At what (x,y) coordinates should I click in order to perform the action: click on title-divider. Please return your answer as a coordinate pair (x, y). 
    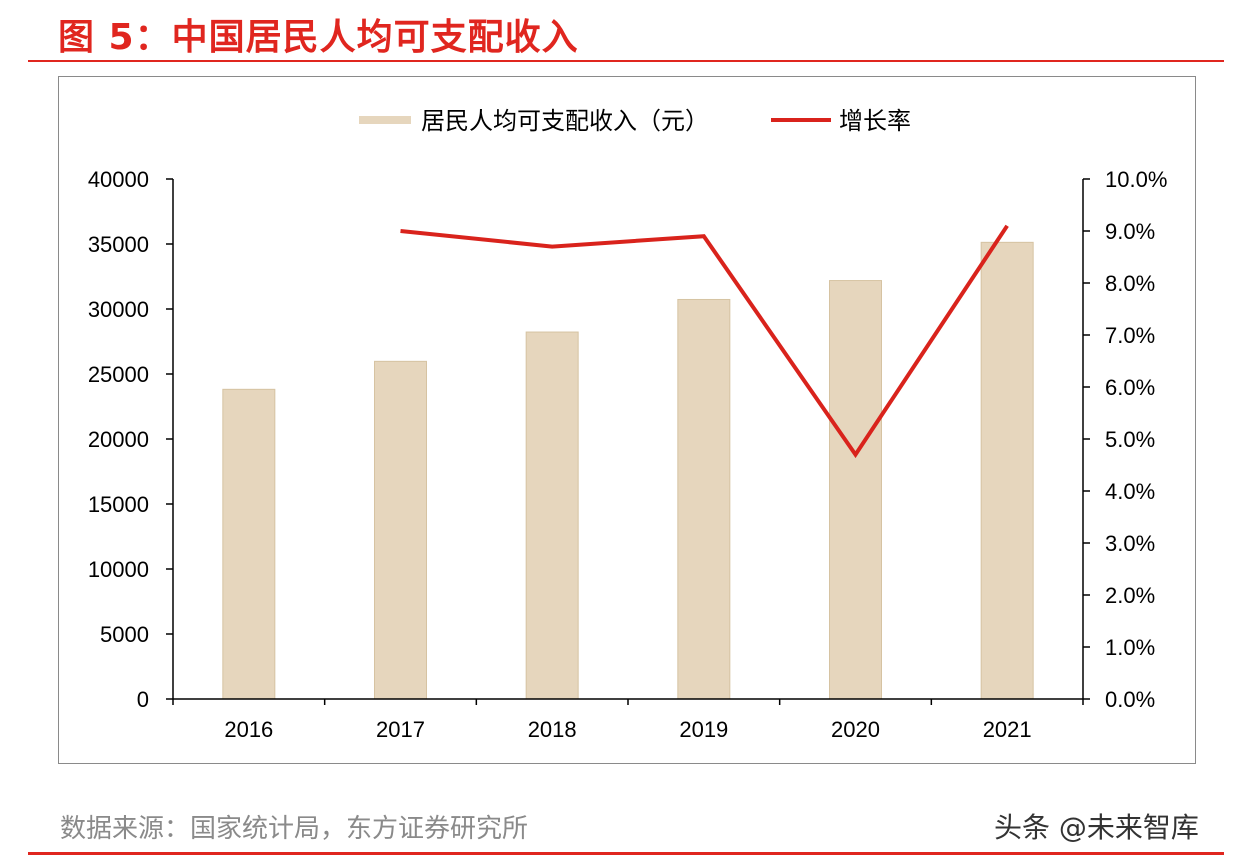
    Looking at the image, I should click on (626, 61).